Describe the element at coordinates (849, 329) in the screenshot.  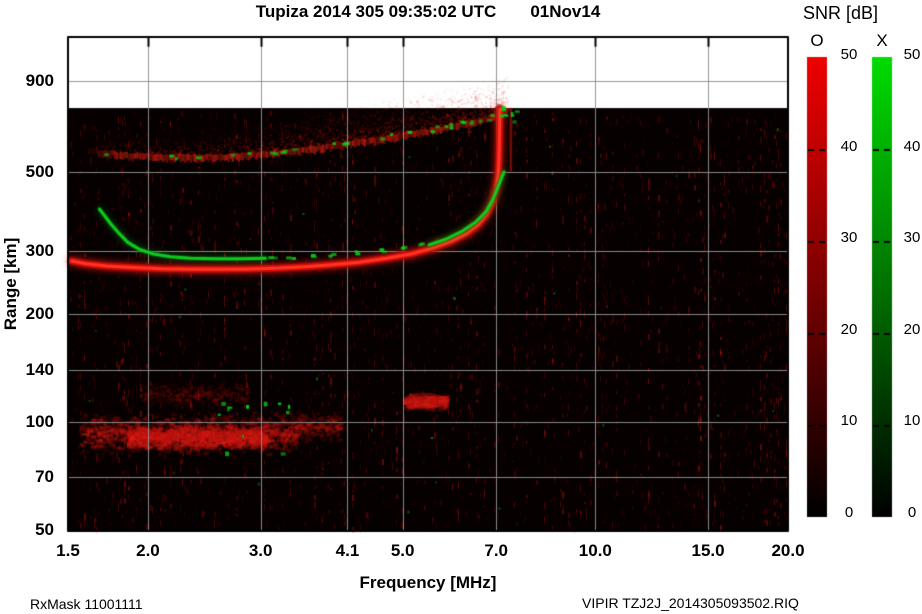
I see `colorbar-o-tick-label: 20` at that location.